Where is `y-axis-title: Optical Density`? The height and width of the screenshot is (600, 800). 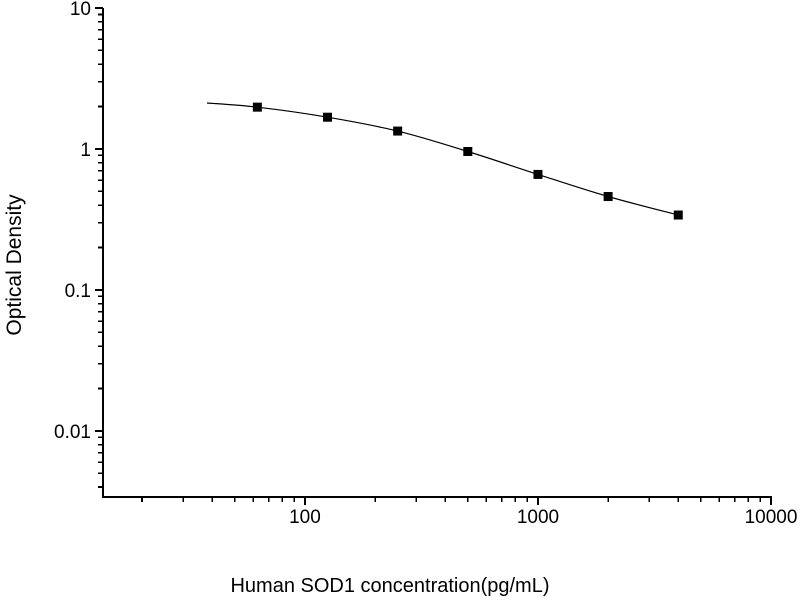
y-axis-title: Optical Density is located at coordinates (14, 265).